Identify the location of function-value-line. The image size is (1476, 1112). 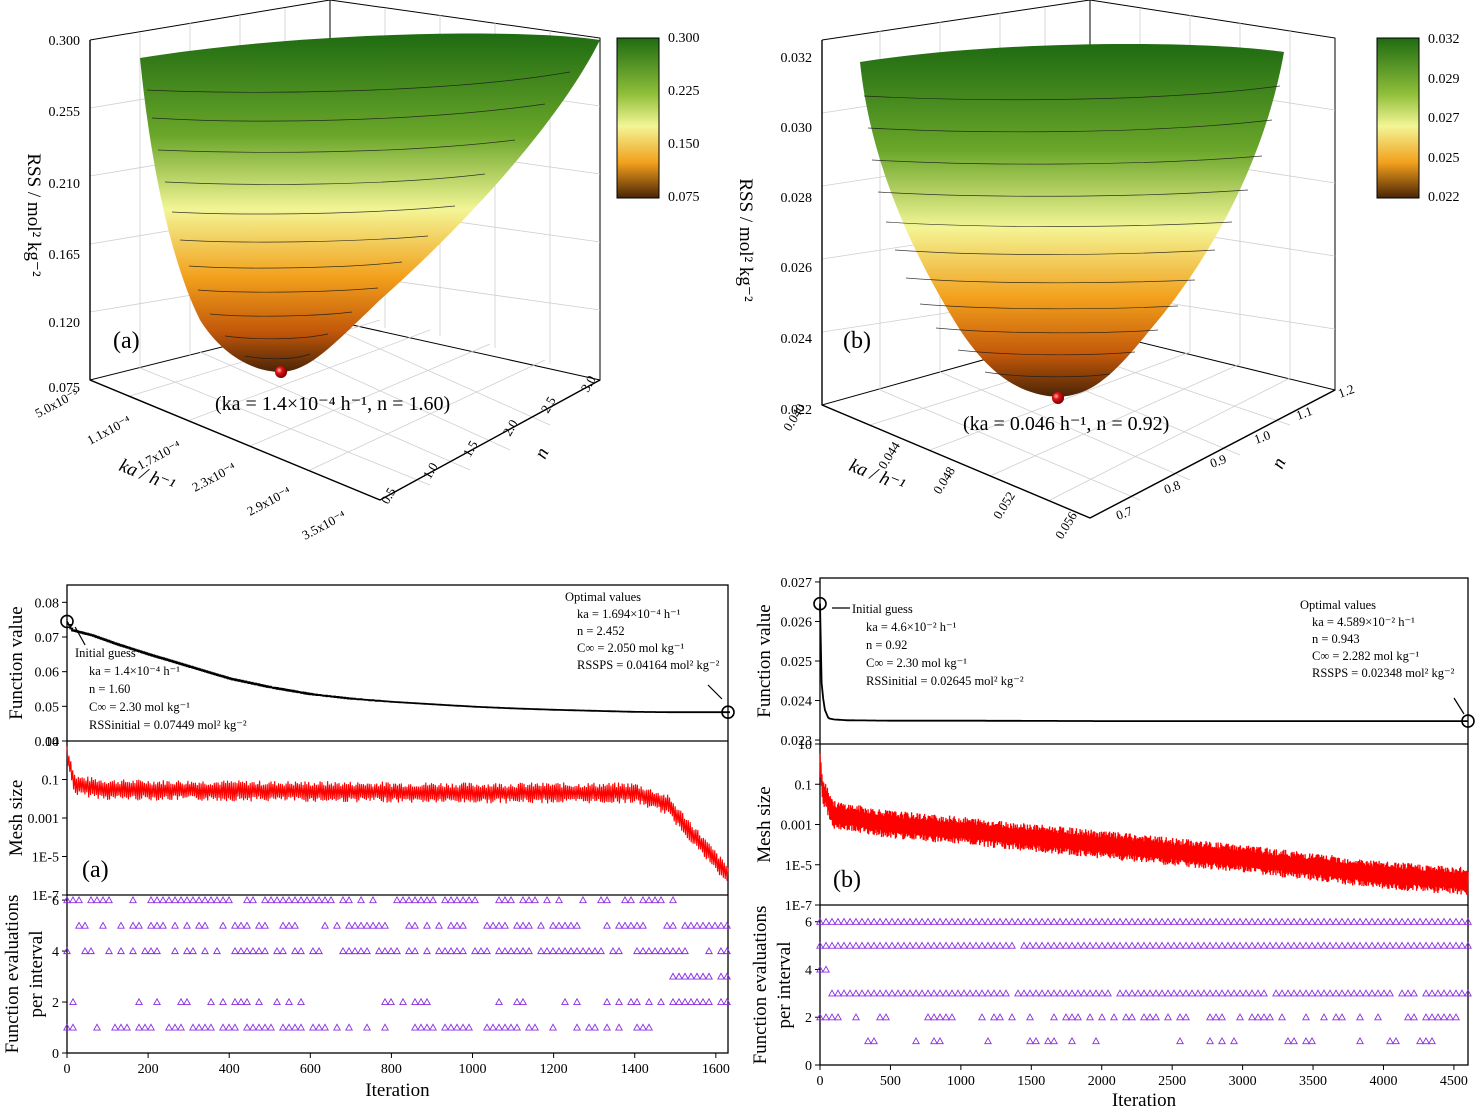
(398, 667).